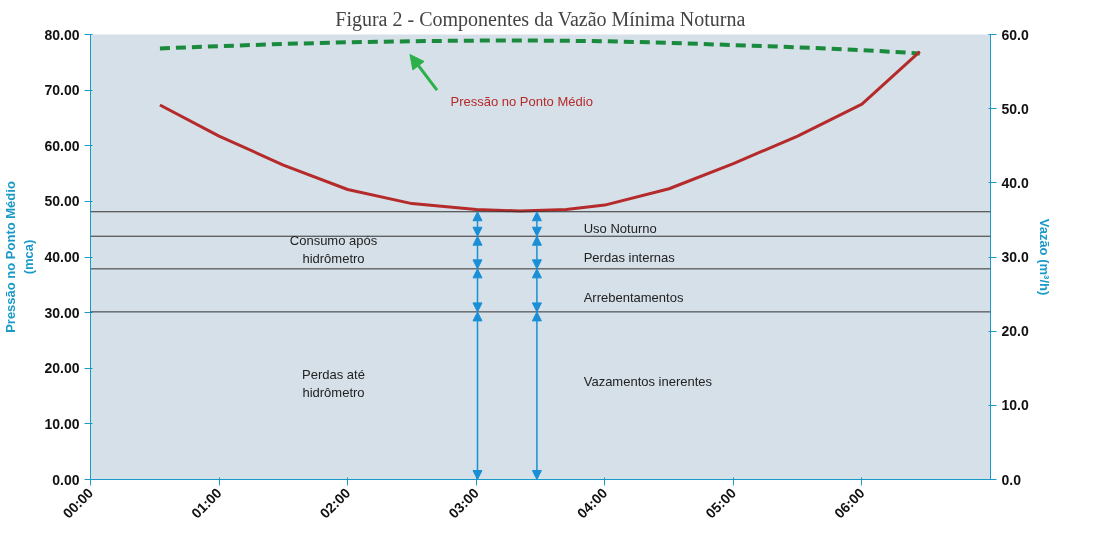 The height and width of the screenshot is (540, 1100). Describe the element at coordinates (62, 90) in the screenshot. I see `y-tick-label: 70.00` at that location.